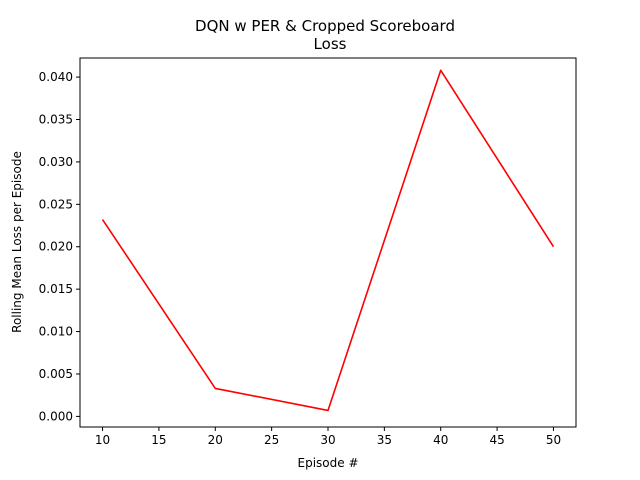  What do you see at coordinates (271, 440) in the screenshot?
I see `x-tick-label: 25` at bounding box center [271, 440].